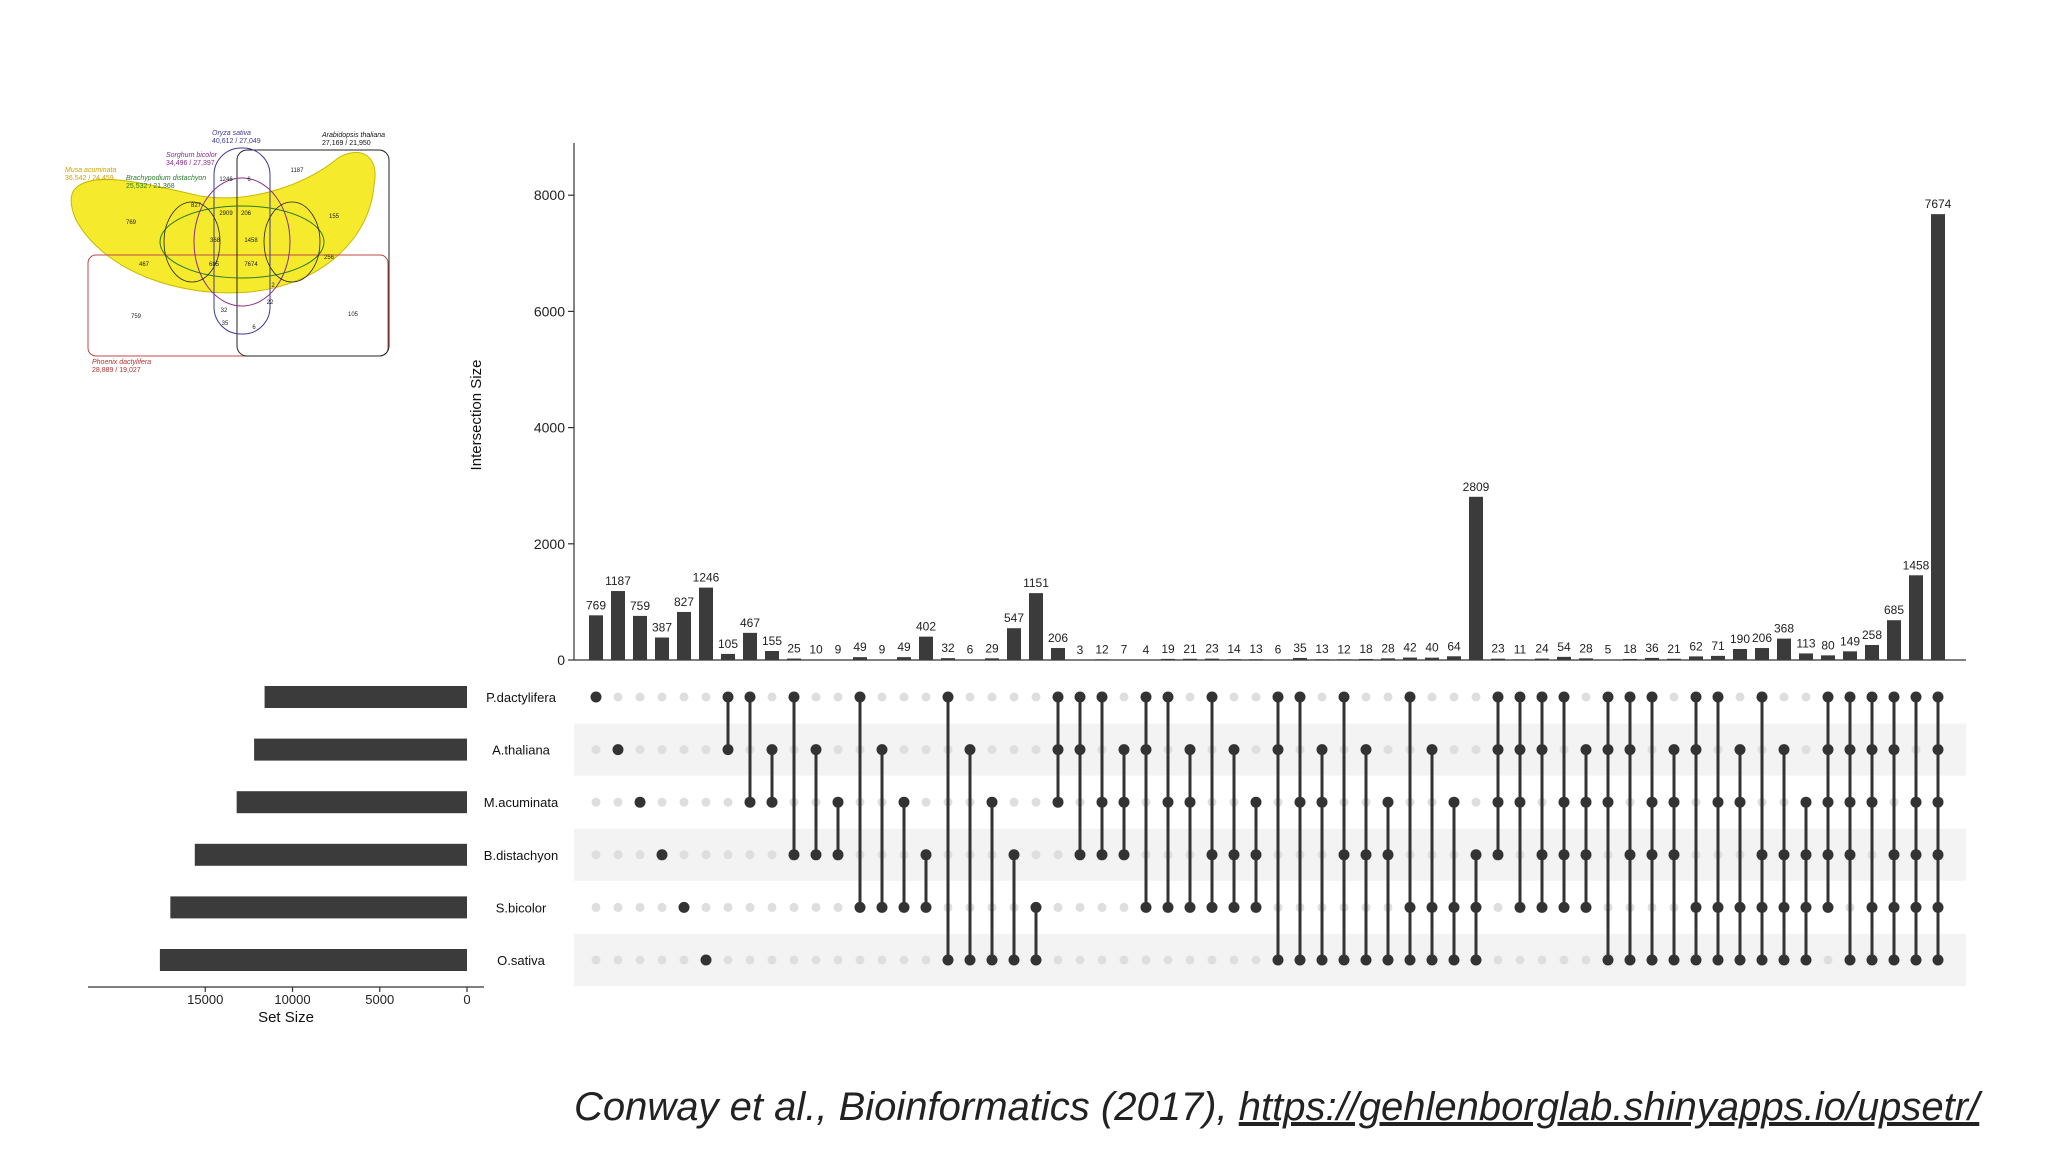 This screenshot has width=2048, height=1152. I want to click on venn-region-count: 206, so click(246, 214).